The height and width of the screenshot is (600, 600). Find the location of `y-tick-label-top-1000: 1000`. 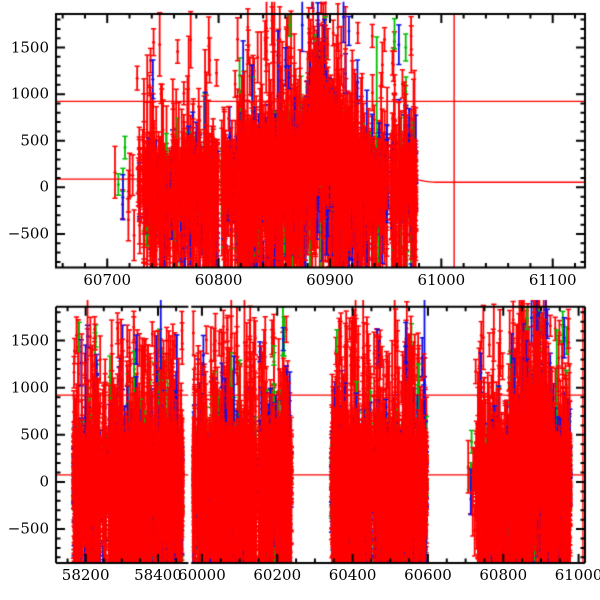

y-tick-label-top-1000: 1000 is located at coordinates (29, 93).